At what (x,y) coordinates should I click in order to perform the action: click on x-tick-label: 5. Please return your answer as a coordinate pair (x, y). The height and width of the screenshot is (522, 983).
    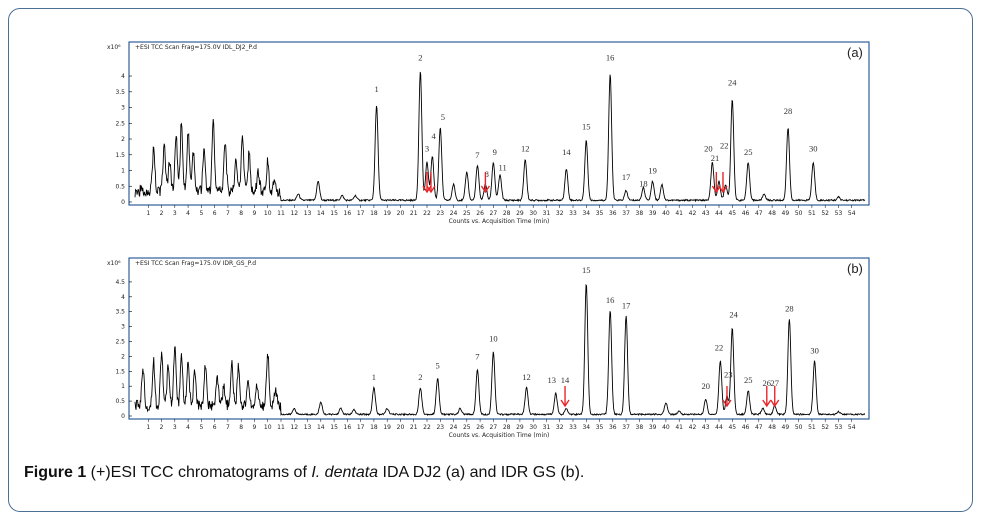
    Looking at the image, I should click on (201, 427).